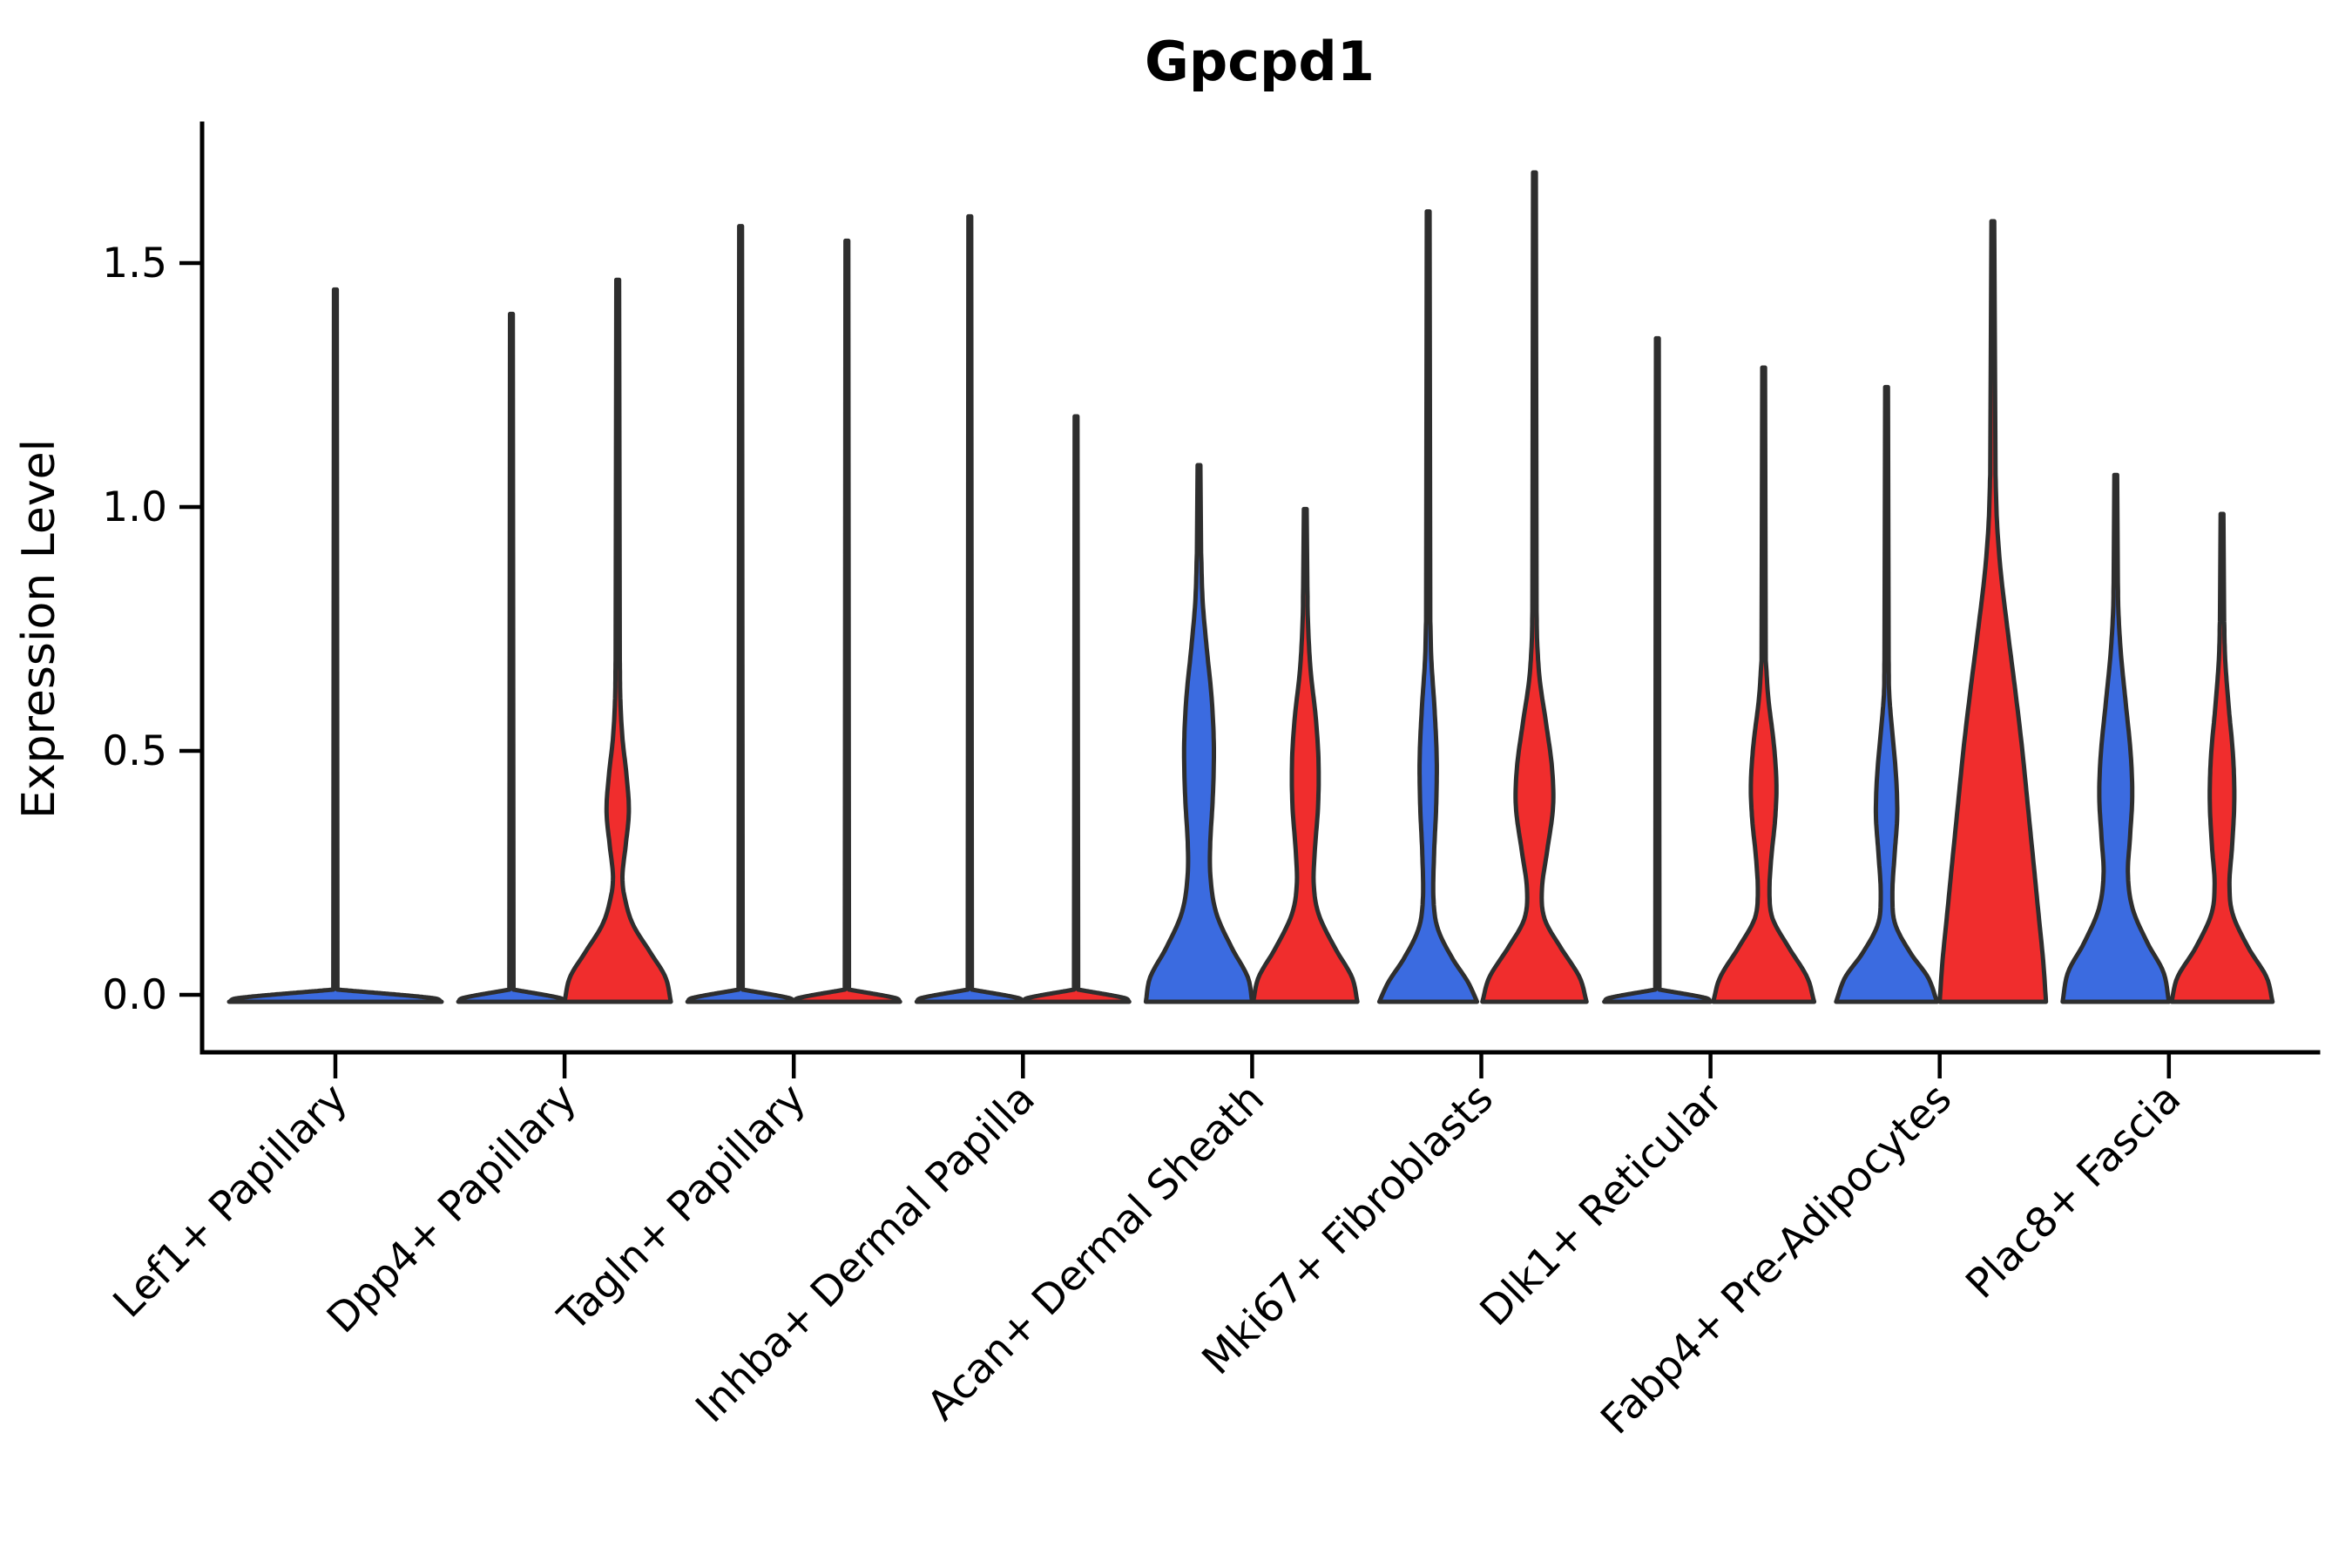  Describe the element at coordinates (741, 614) in the screenshot. I see `violin-tagln-blue` at that location.